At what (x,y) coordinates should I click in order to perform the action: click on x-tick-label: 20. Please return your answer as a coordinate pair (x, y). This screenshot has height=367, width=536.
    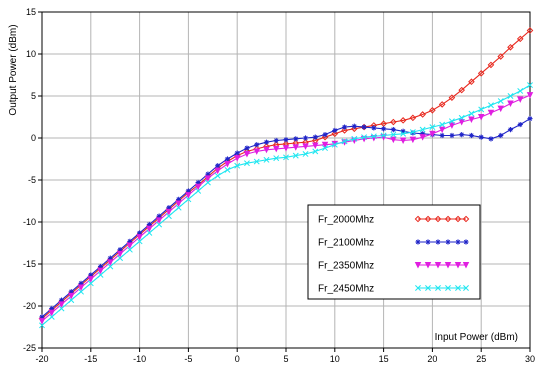
    Looking at the image, I should click on (432, 359).